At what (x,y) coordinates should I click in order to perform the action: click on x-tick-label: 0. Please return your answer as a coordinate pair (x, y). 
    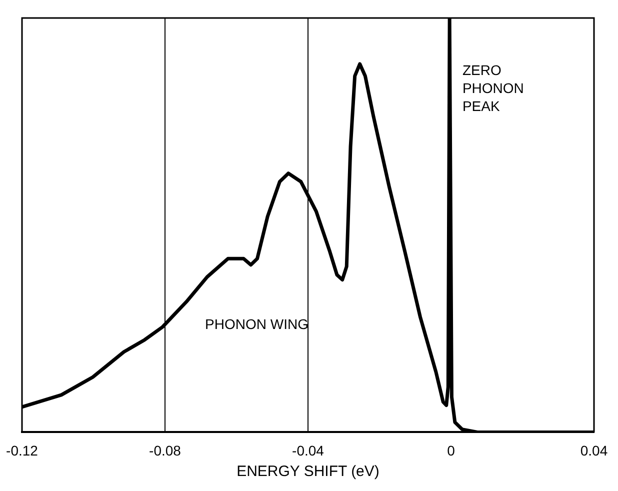
    Looking at the image, I should click on (451, 450).